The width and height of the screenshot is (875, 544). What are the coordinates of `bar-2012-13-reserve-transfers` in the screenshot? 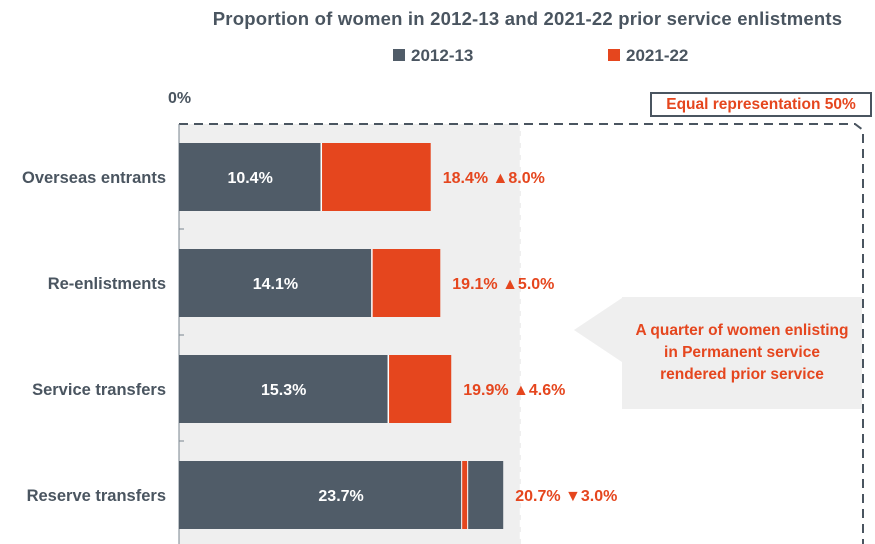 It's located at (341, 495).